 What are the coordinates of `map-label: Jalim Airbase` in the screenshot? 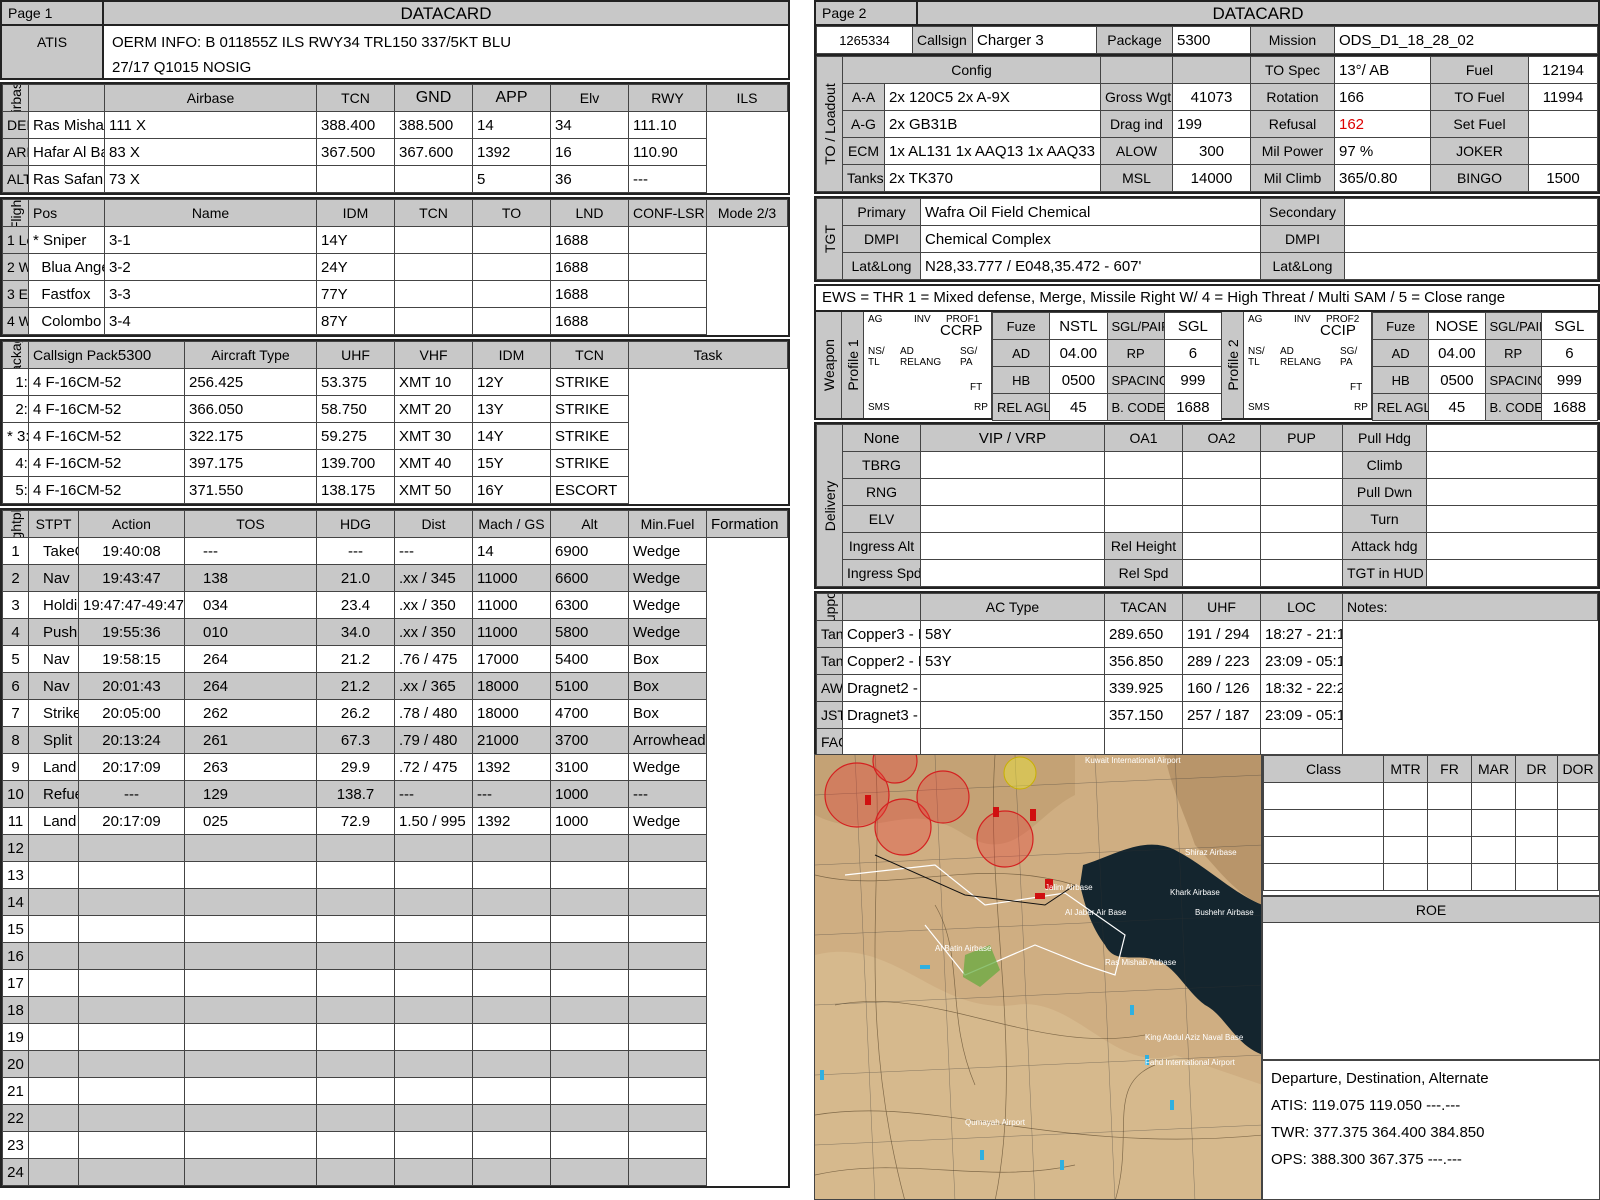 It's located at (1069, 887).